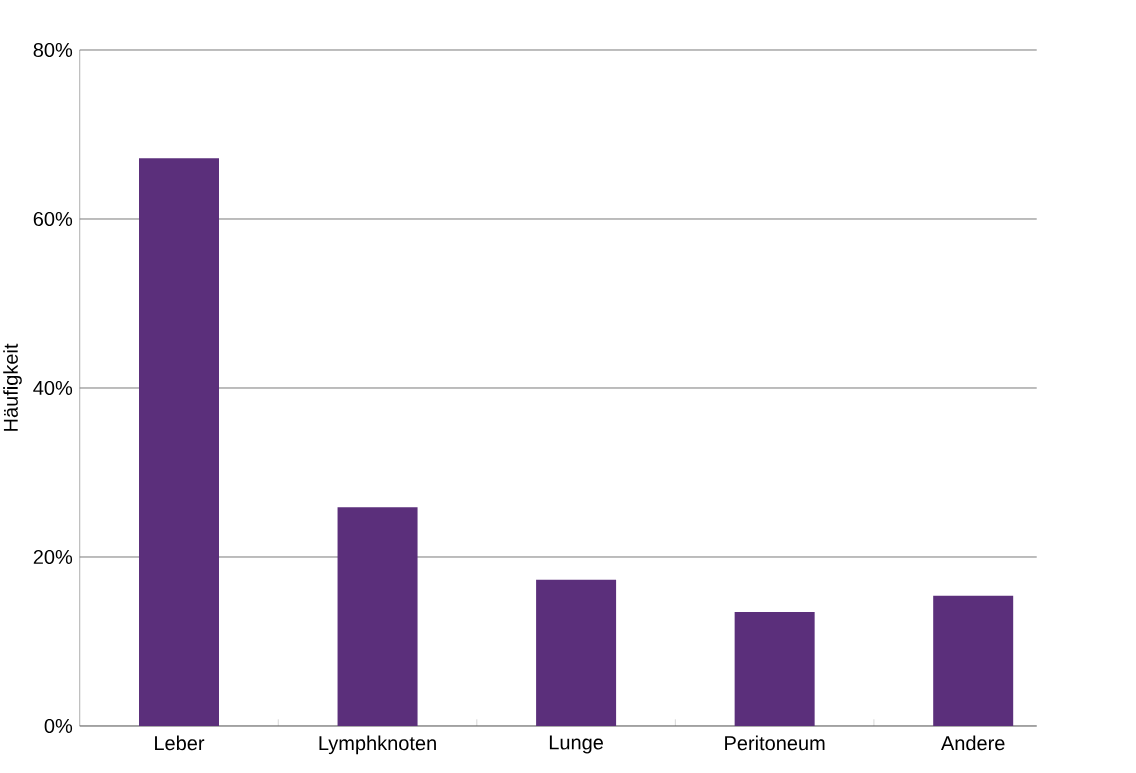 This screenshot has width=1136, height=773. What do you see at coordinates (53, 219) in the screenshot?
I see `y-tick-label: 60%` at bounding box center [53, 219].